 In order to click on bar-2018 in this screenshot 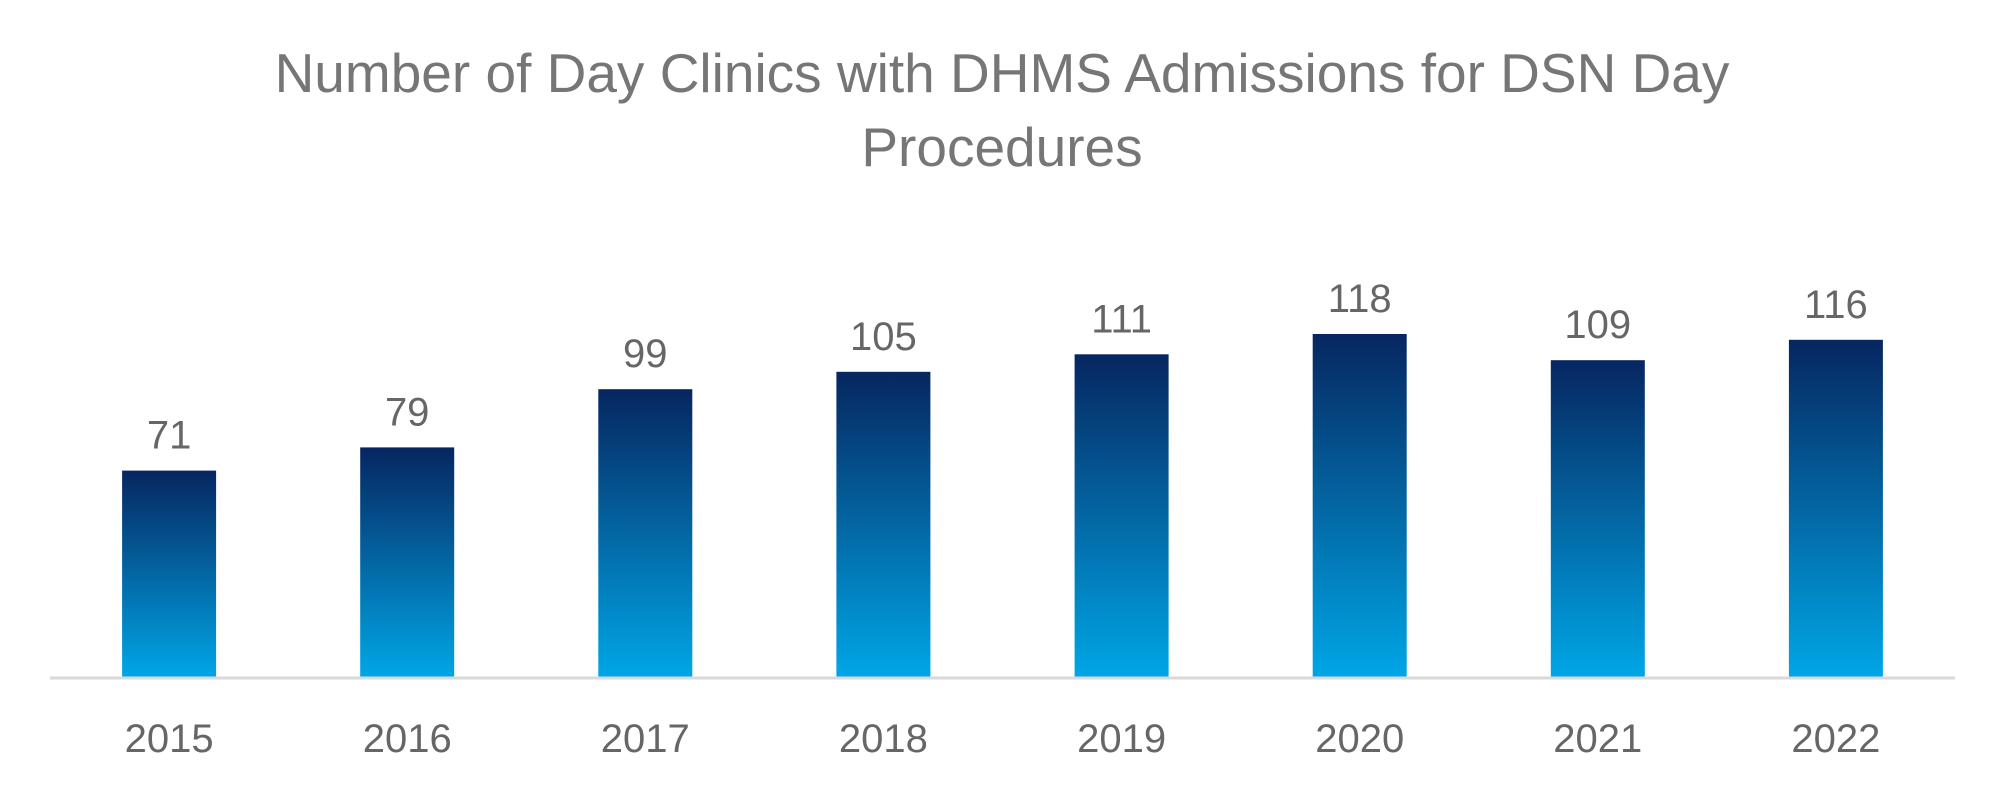, I will do `click(883, 524)`.